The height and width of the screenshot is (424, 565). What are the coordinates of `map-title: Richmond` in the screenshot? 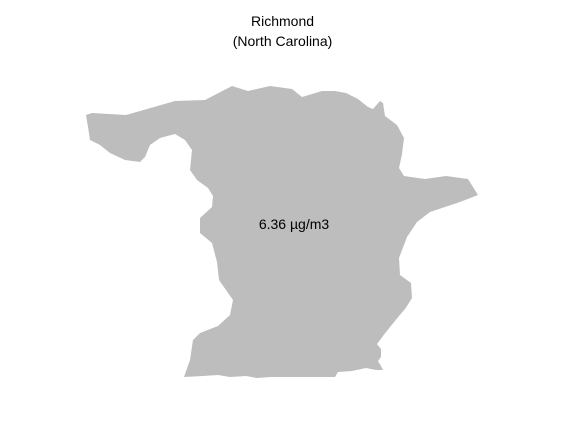 It's located at (282, 21).